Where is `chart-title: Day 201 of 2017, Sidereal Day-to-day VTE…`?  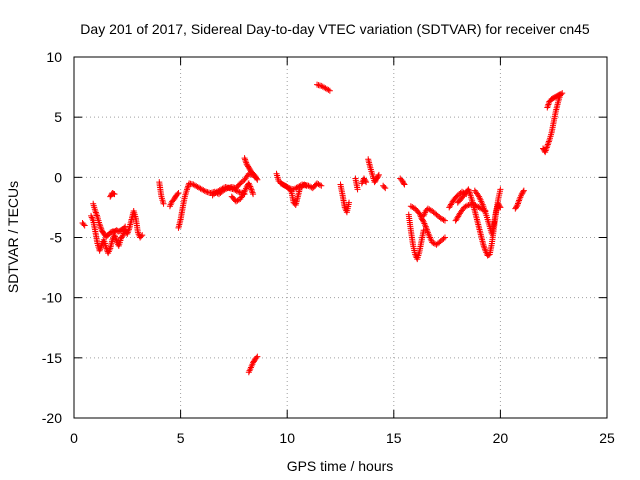 chart-title: Day 201 of 2017, Sidereal Day-to-day VTE… is located at coordinates (335, 29).